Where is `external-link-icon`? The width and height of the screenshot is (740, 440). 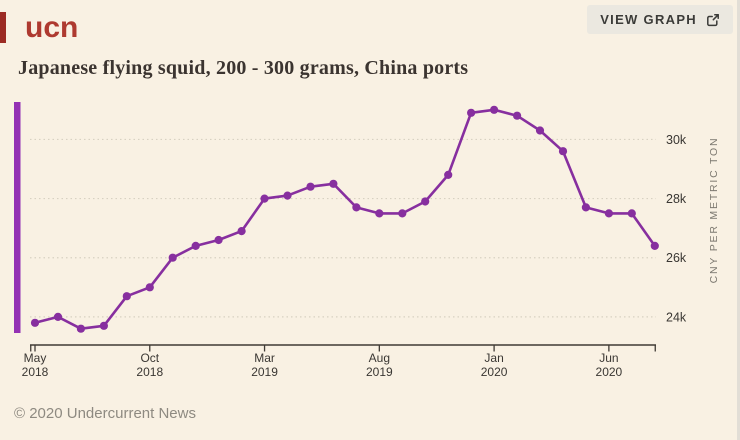 external-link-icon is located at coordinates (713, 19).